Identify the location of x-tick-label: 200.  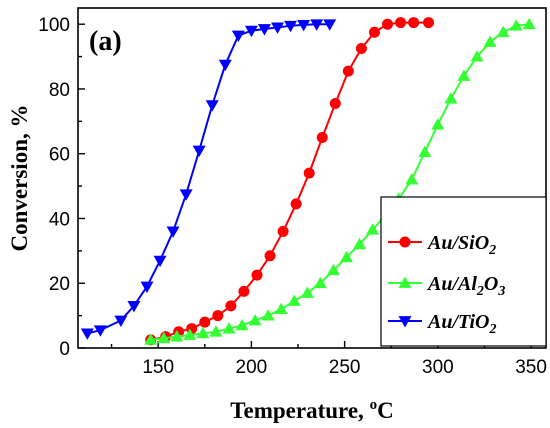
(252, 367).